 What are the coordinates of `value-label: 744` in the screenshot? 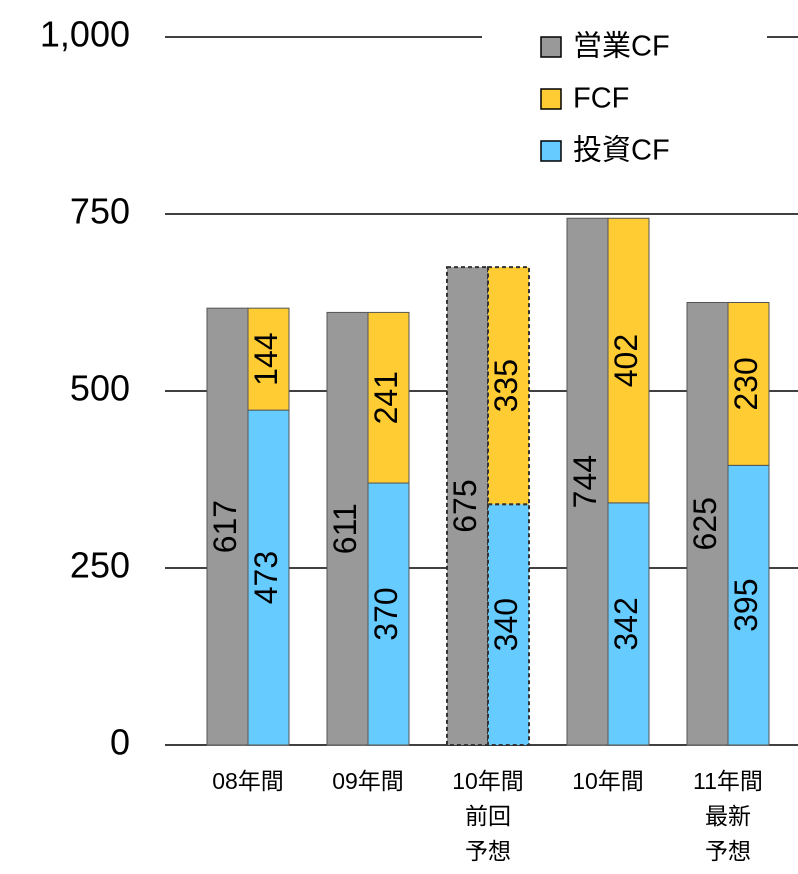 It's located at (585, 481).